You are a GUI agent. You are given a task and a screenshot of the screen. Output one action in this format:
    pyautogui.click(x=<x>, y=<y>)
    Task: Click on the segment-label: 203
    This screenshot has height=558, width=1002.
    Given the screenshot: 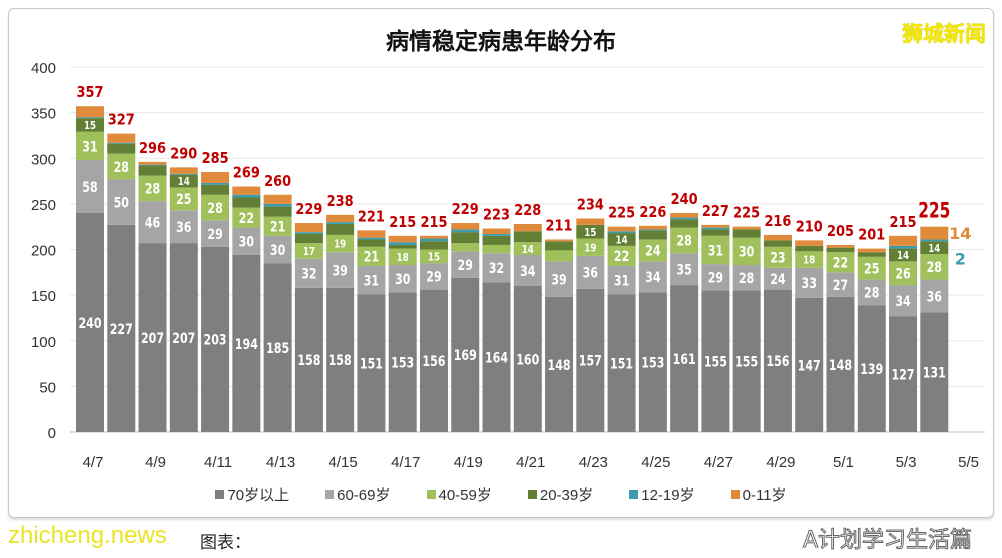 What is the action you would take?
    pyautogui.click(x=215, y=341)
    